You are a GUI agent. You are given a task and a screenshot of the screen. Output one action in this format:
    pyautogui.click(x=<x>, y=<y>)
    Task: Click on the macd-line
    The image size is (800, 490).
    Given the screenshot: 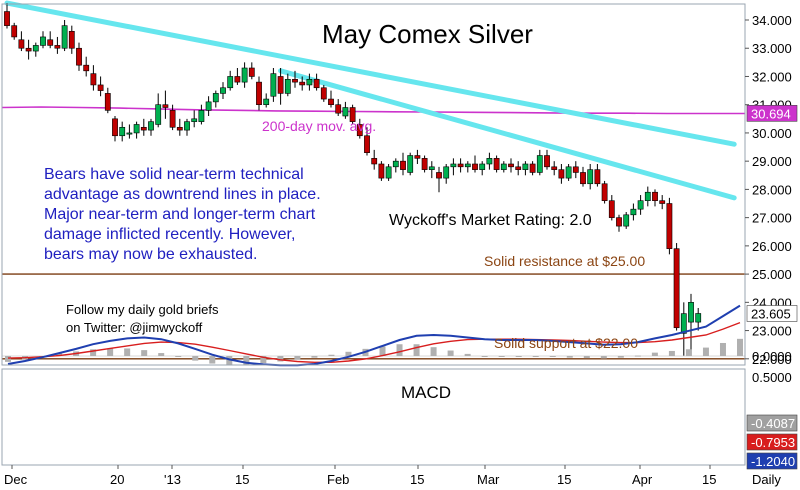 What is the action you would take?
    pyautogui.click(x=374, y=335)
    